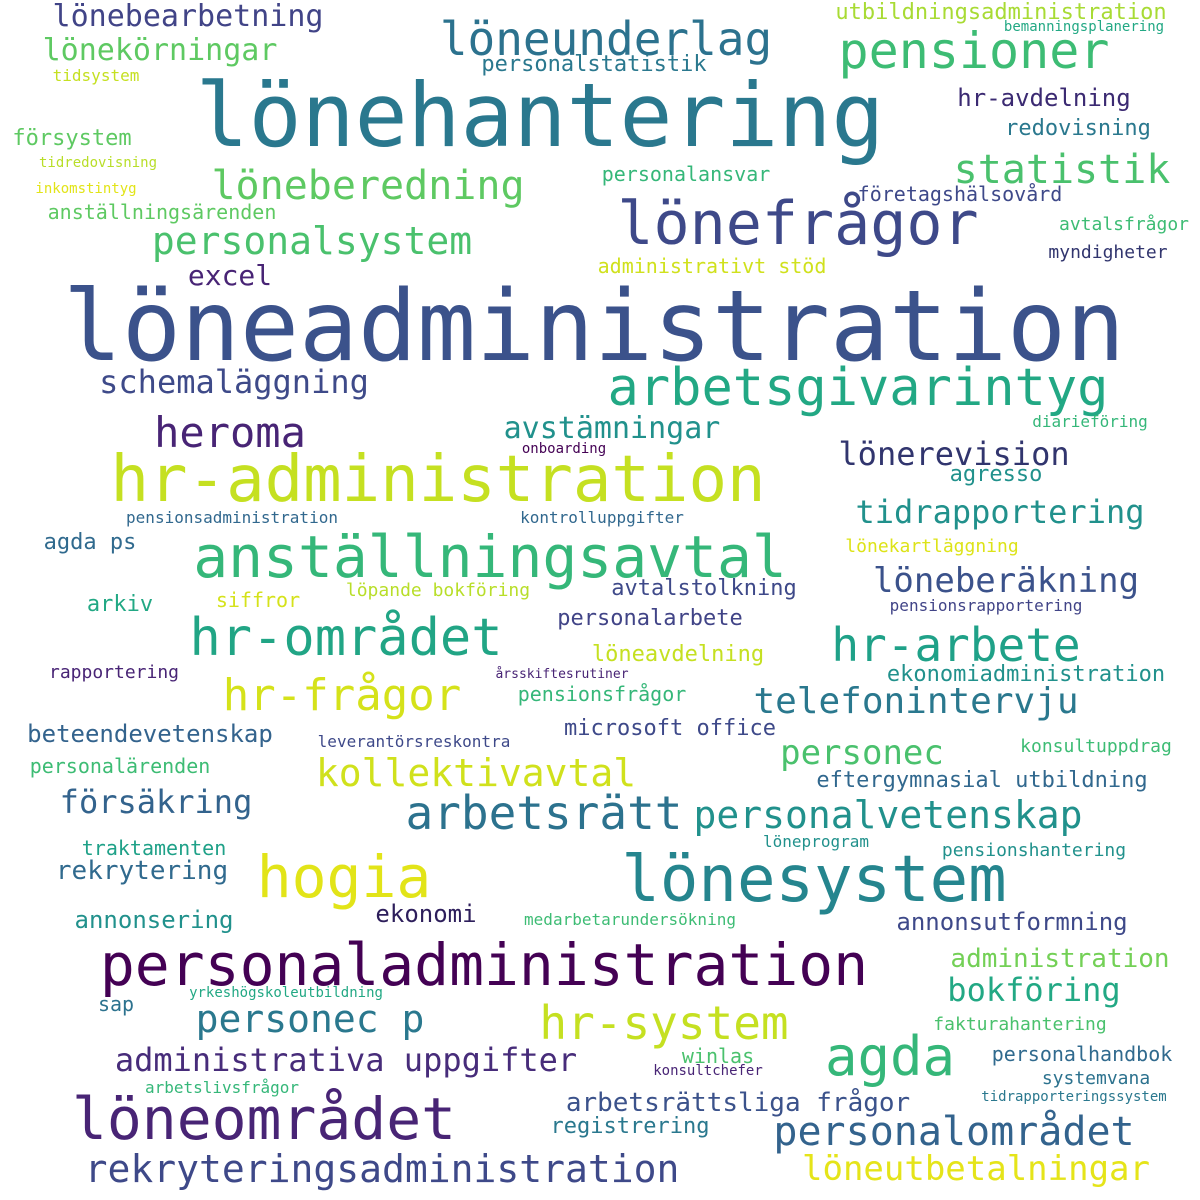 This screenshot has width=1200, height=1200. I want to click on word-pensionsrapportering: pensionsrapportering, so click(986, 605).